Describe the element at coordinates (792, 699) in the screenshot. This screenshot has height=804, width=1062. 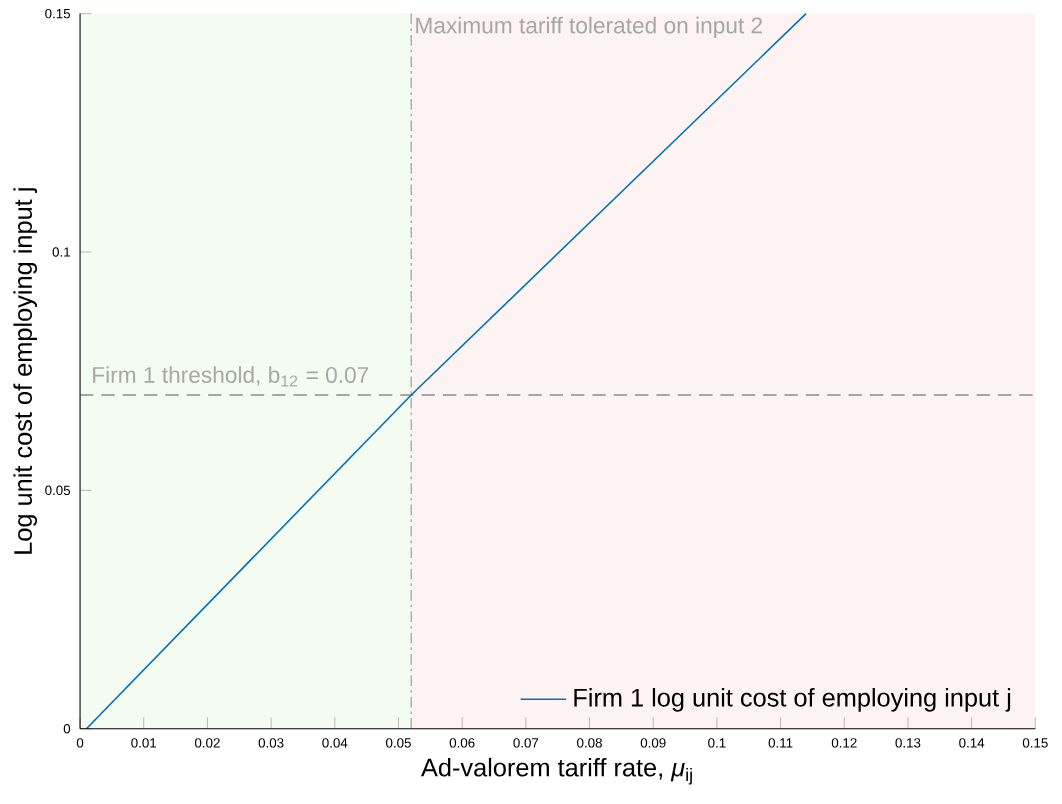
I see `legend-label: Firm 1 log unit cost of employing input j` at that location.